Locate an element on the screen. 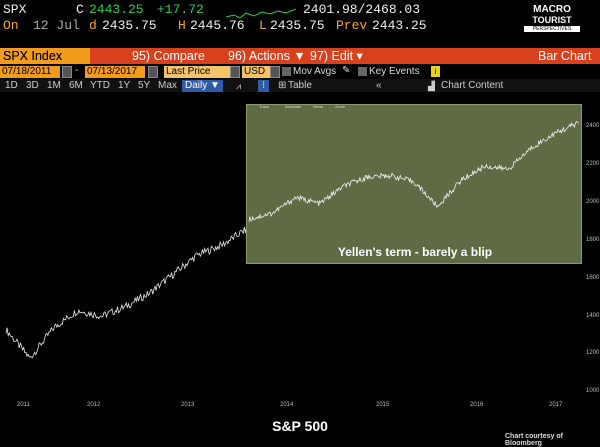  timeframe-3d: 3D is located at coordinates (32, 85).